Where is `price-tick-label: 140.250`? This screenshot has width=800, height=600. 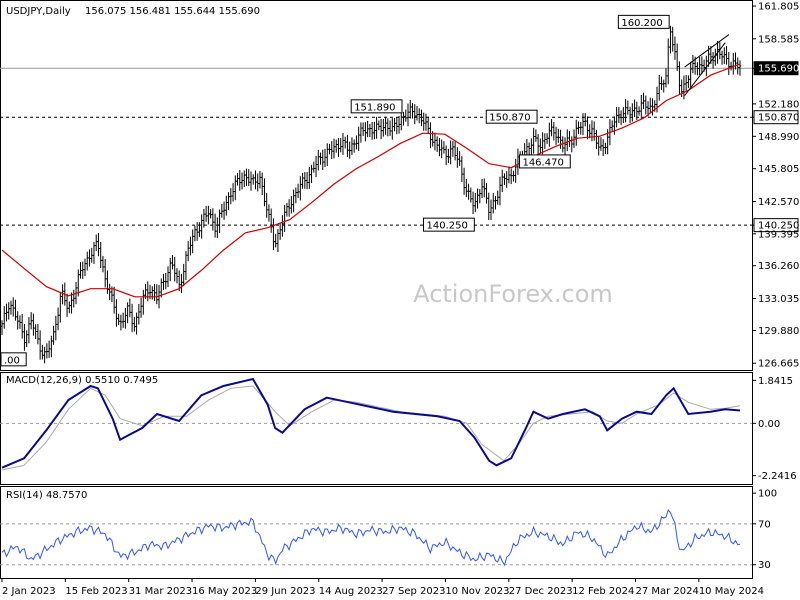 price-tick-label: 140.250 is located at coordinates (778, 226).